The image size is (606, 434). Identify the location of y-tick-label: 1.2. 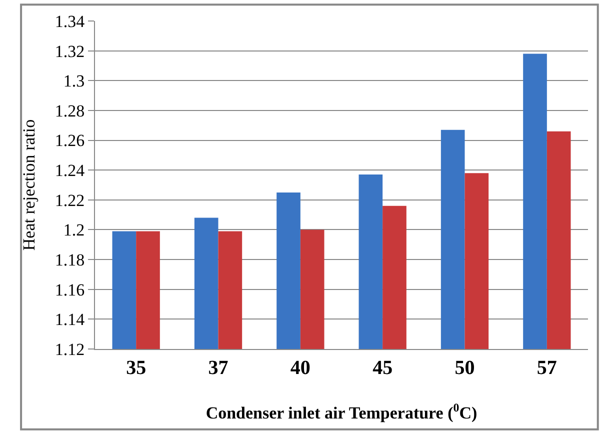
(74, 230).